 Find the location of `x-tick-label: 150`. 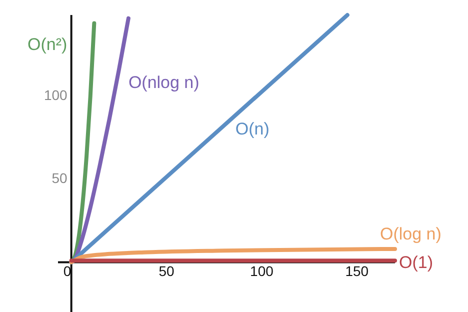

x-tick-label: 150 is located at coordinates (357, 271).